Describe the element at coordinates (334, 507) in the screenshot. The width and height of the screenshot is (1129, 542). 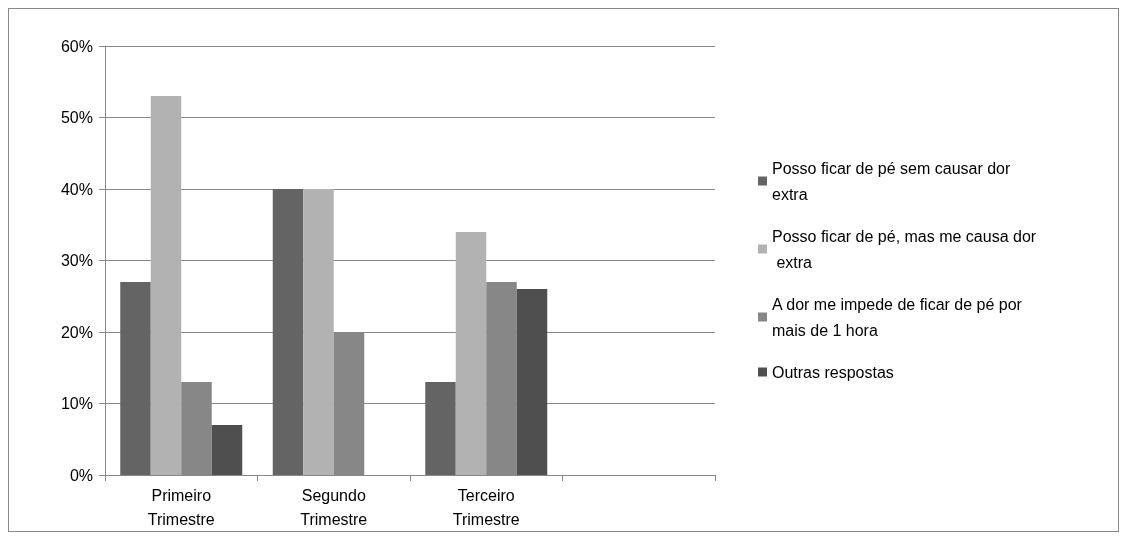
I see `x-tick-label: Segundo Trimestre` at that location.